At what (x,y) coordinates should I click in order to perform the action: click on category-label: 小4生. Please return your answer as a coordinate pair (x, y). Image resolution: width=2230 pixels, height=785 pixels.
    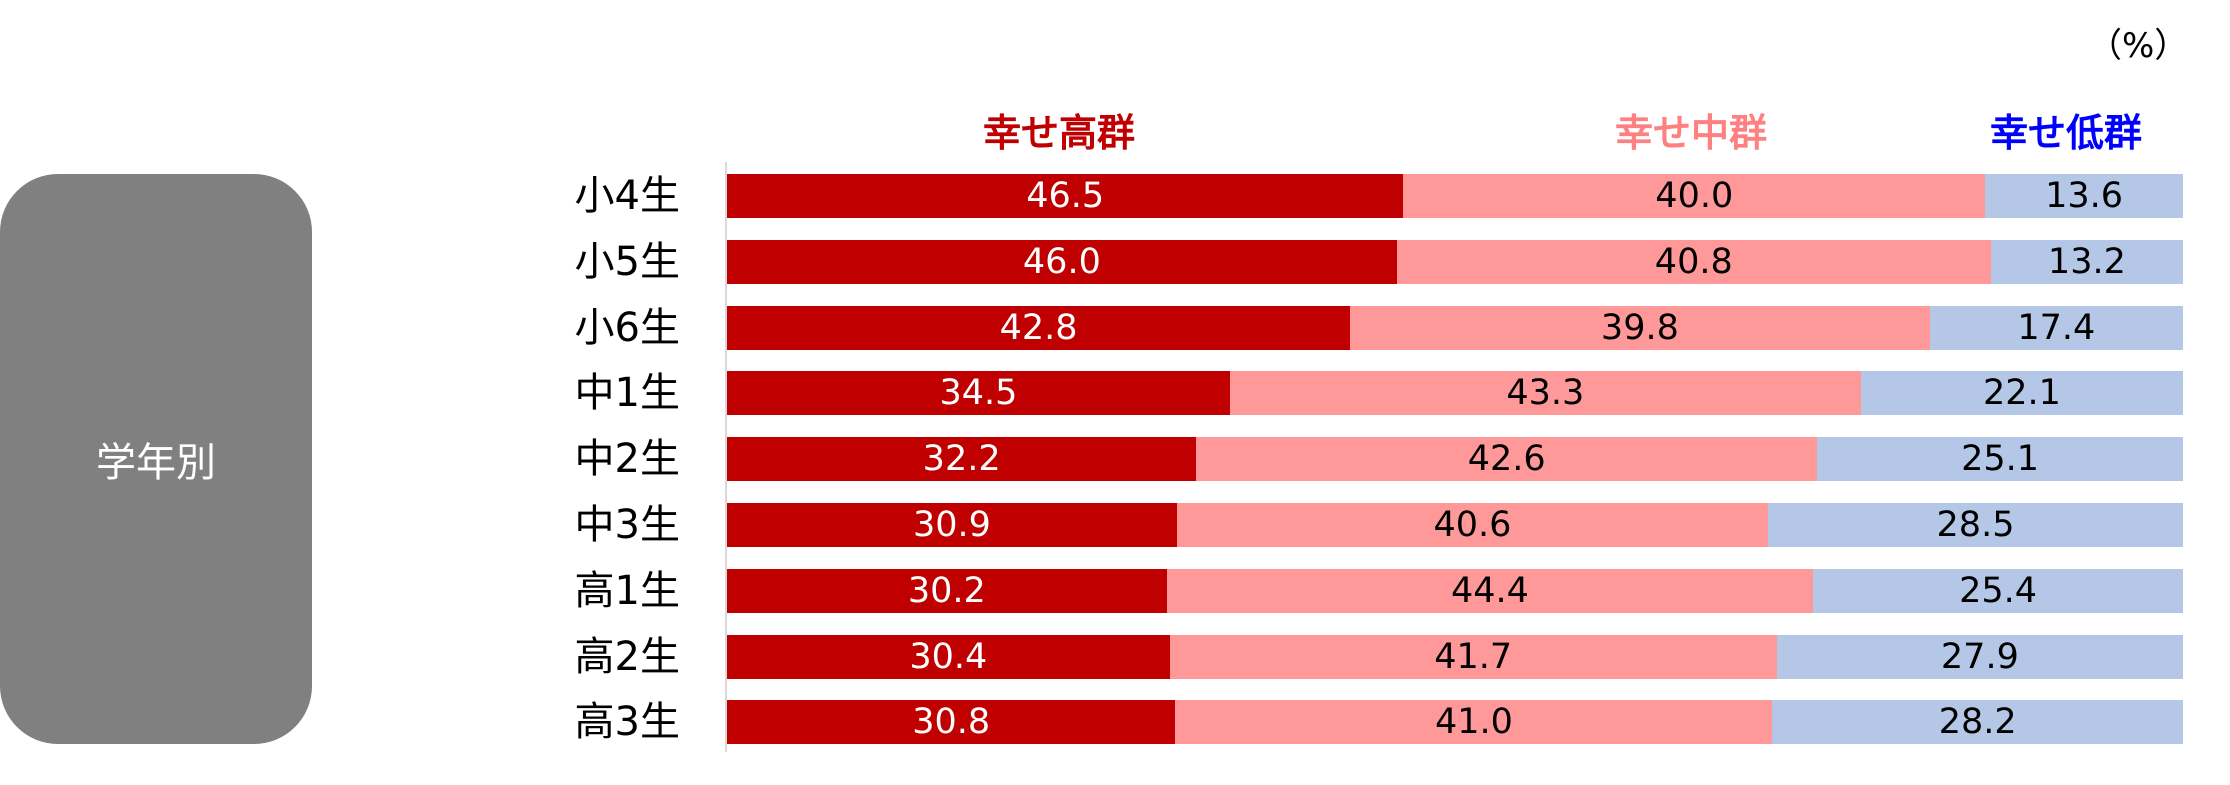
    Looking at the image, I should click on (627, 196).